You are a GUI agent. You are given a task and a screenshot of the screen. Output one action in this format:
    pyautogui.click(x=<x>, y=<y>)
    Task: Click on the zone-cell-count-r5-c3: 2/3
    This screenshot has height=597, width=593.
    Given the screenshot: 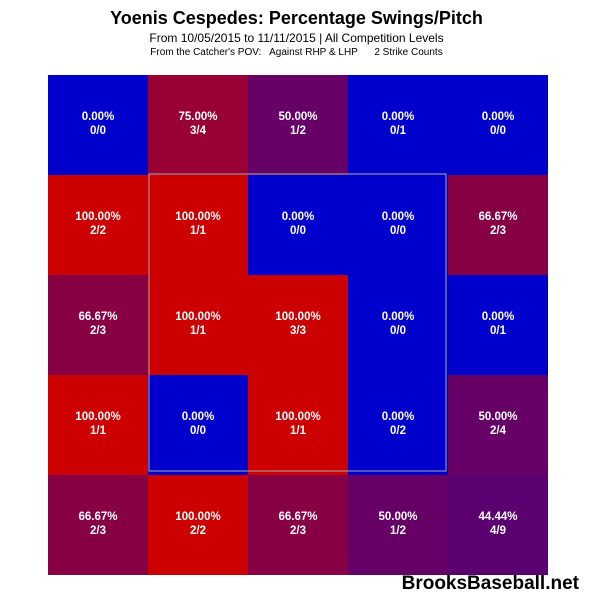 What is the action you would take?
    pyautogui.click(x=298, y=531)
    